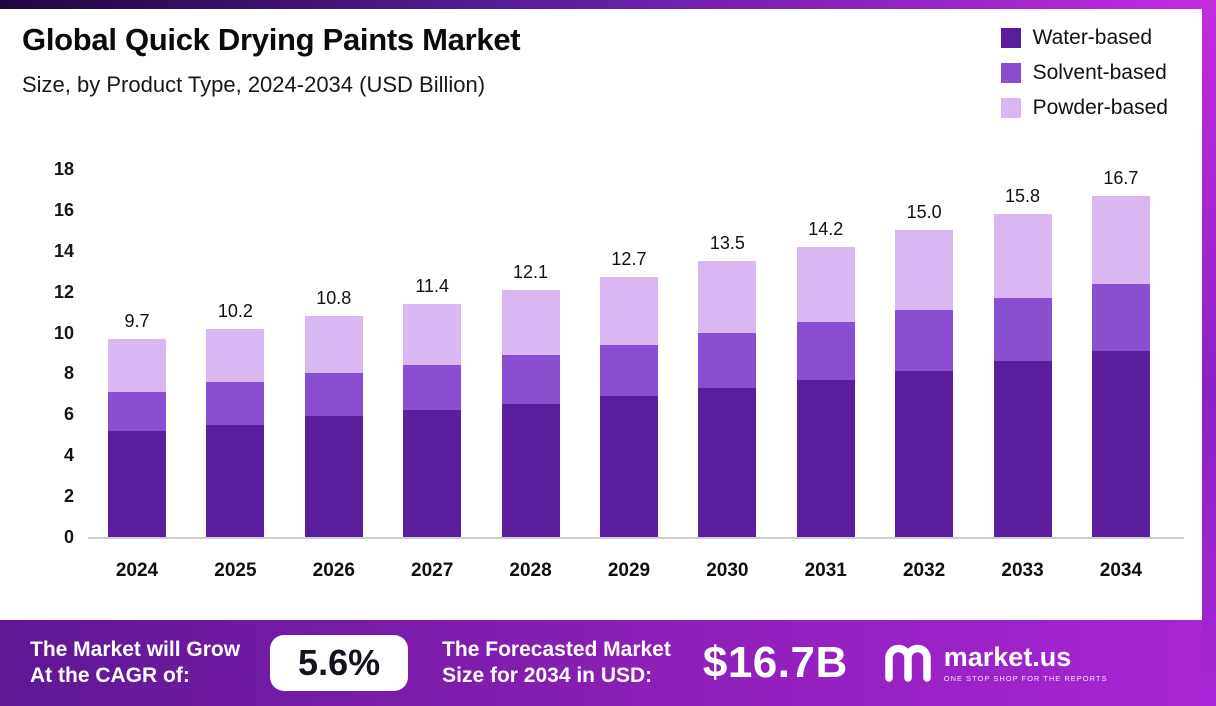 This screenshot has height=706, width=1216. What do you see at coordinates (63, 169) in the screenshot?
I see `y-axis-tick-18: 18` at bounding box center [63, 169].